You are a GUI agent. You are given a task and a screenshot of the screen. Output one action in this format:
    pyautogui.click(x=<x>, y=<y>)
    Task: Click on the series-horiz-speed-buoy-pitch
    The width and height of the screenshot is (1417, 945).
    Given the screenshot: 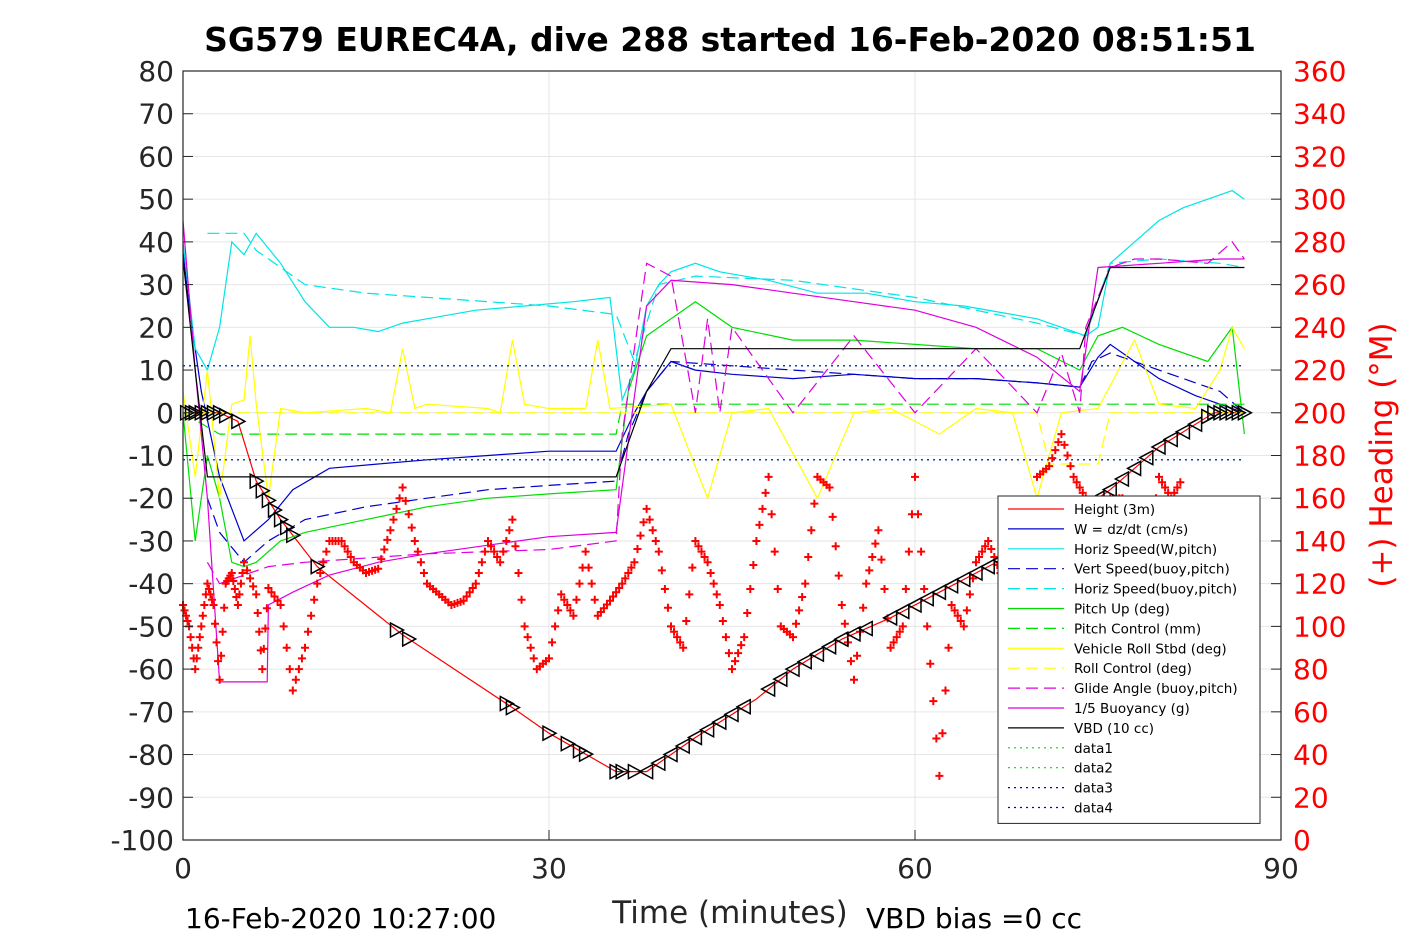 What is the action you would take?
    pyautogui.click(x=726, y=298)
    